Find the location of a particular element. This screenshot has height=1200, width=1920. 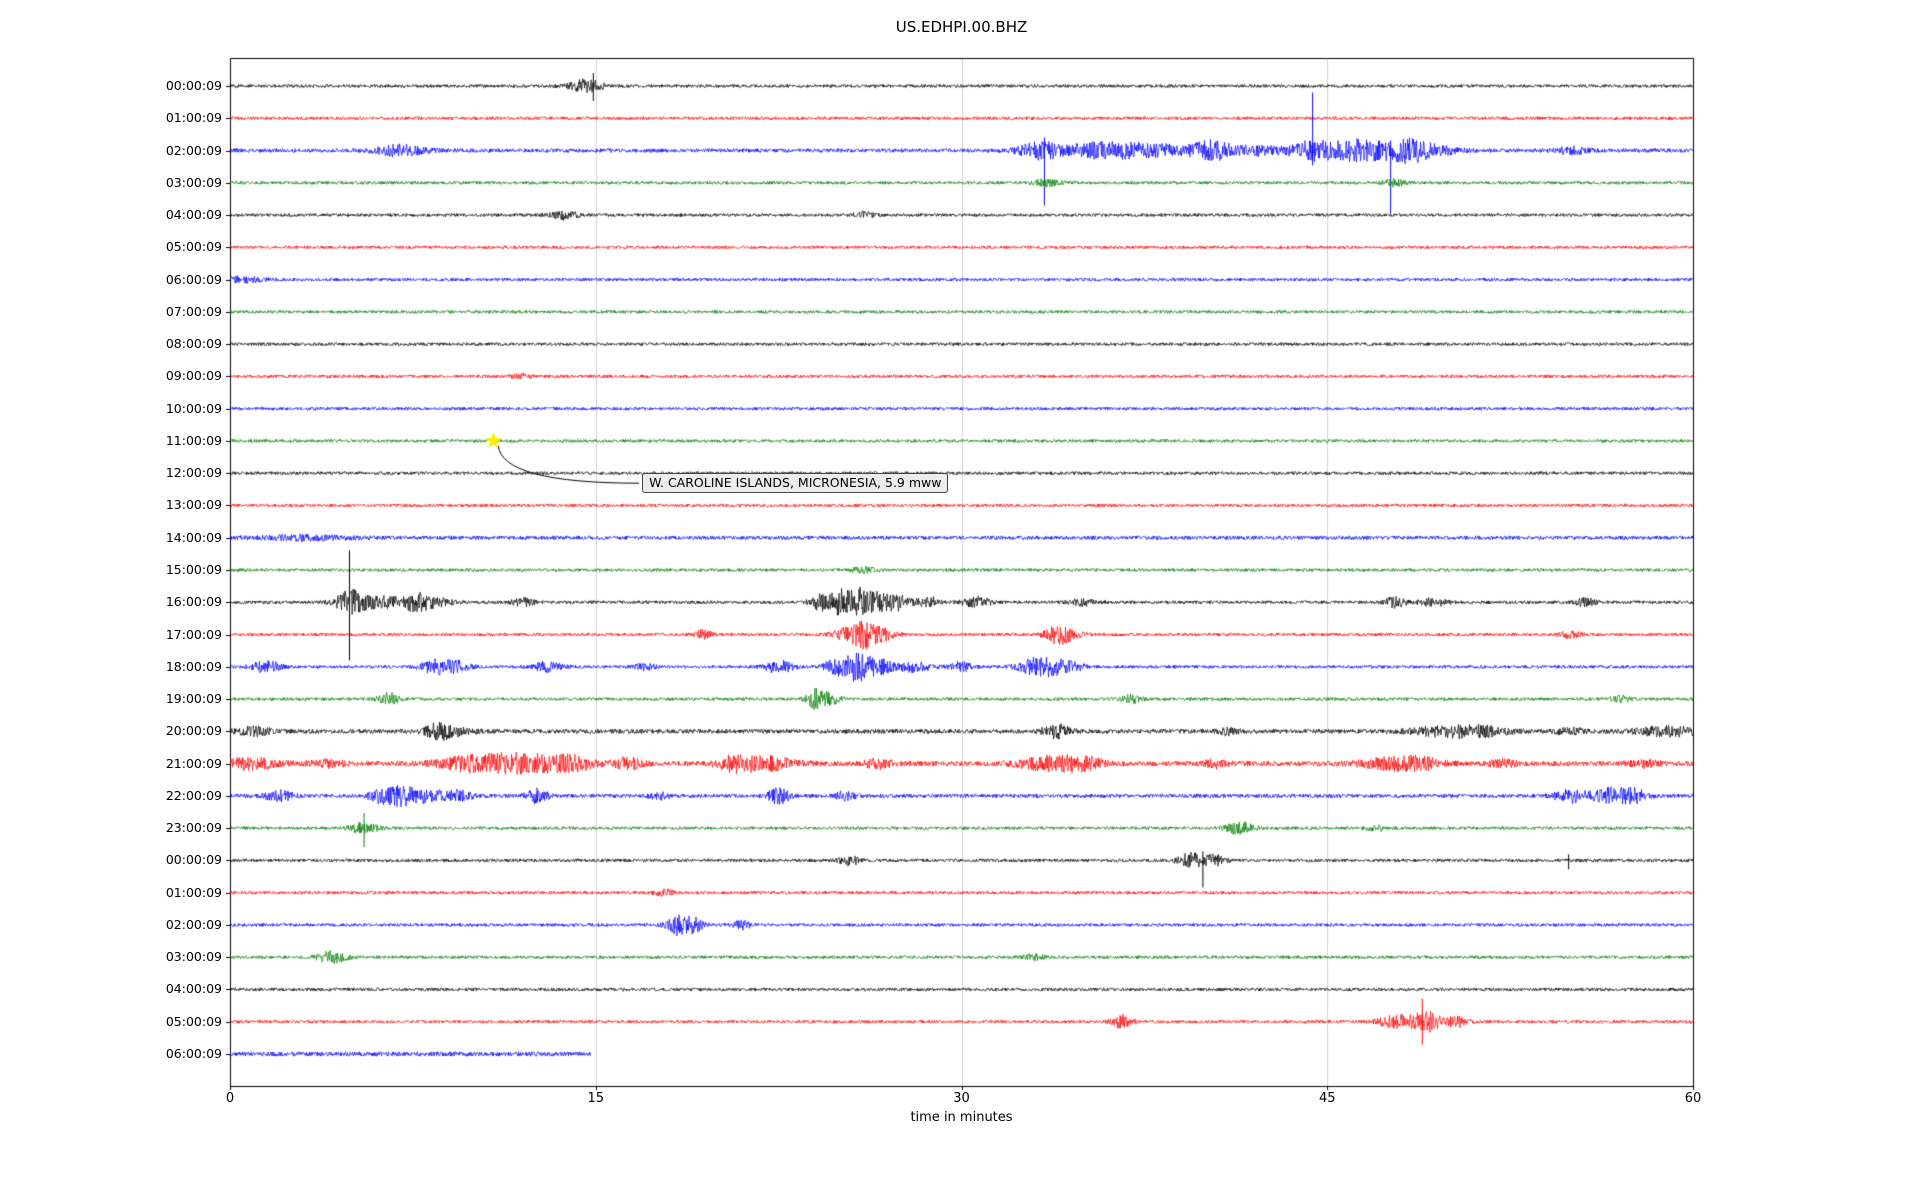

row-label: 16:00:09 is located at coordinates (193, 602).